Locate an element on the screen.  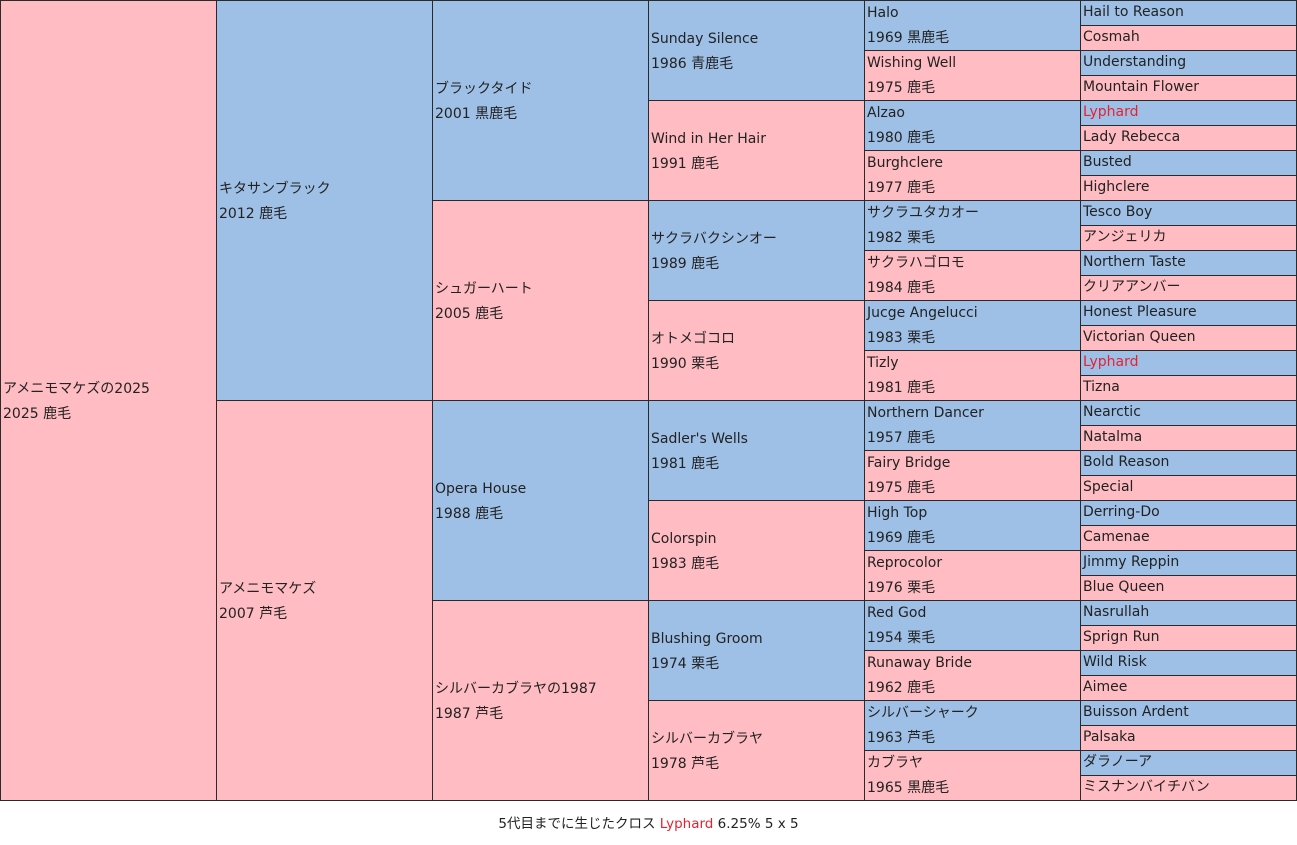
horse-name: アンジェリカ is located at coordinates (1125, 237).